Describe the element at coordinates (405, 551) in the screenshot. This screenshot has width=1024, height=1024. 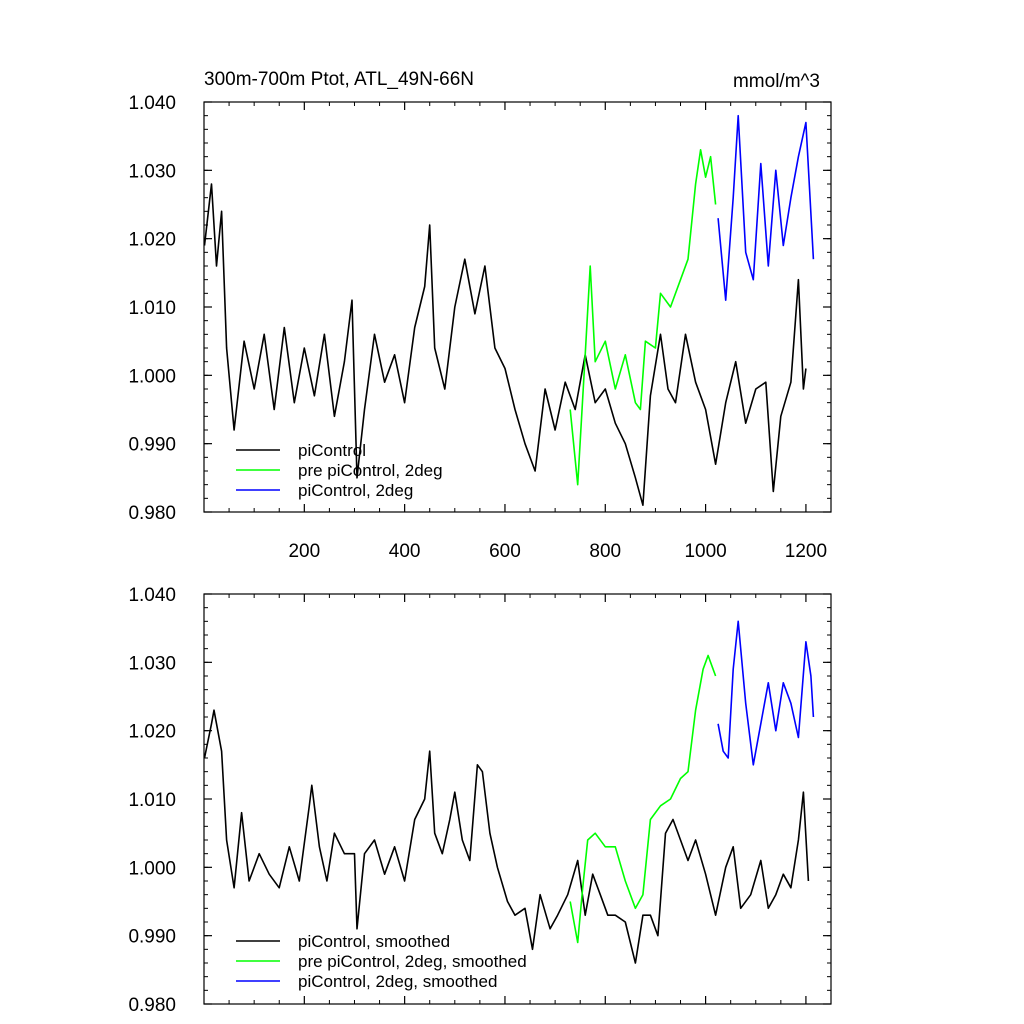
I see `x-tick-label: 400` at that location.